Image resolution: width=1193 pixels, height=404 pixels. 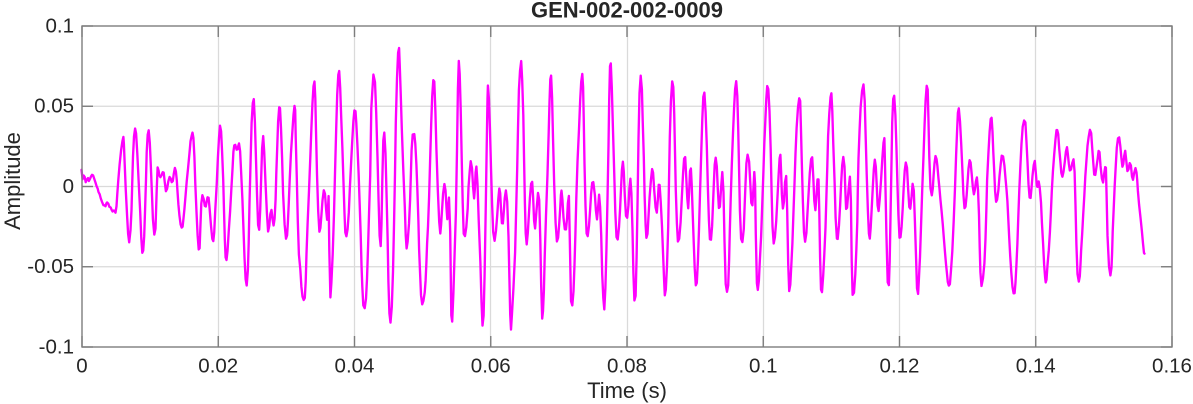 I want to click on svg-text: 0.14, so click(x=1036, y=366).